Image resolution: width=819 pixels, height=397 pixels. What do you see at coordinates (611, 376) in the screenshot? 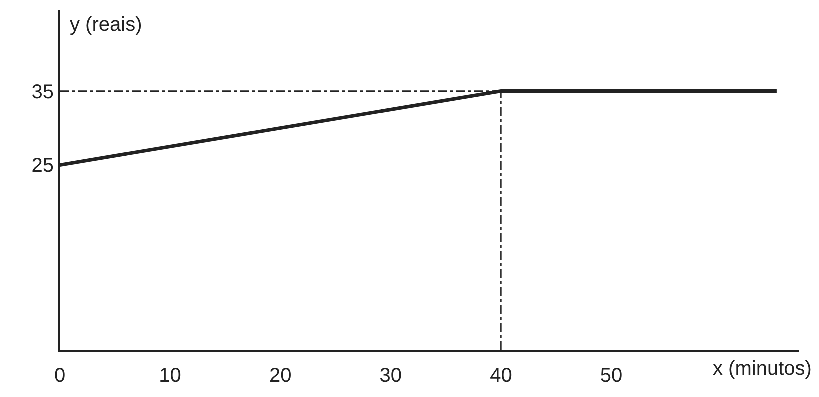
I see `x-tick-label: 50` at bounding box center [611, 376].